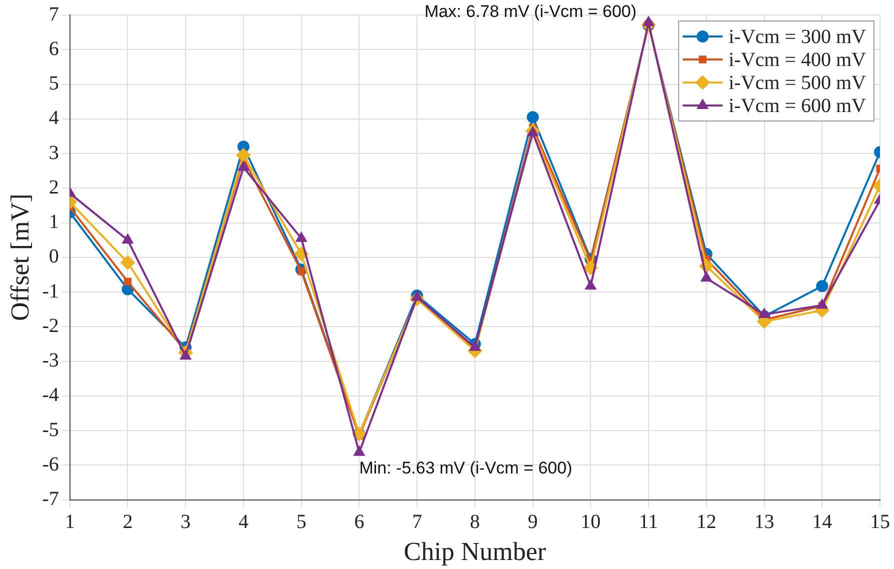 Image resolution: width=894 pixels, height=569 pixels. Describe the element at coordinates (50, 291) in the screenshot. I see `y-tick-label: -1` at that location.